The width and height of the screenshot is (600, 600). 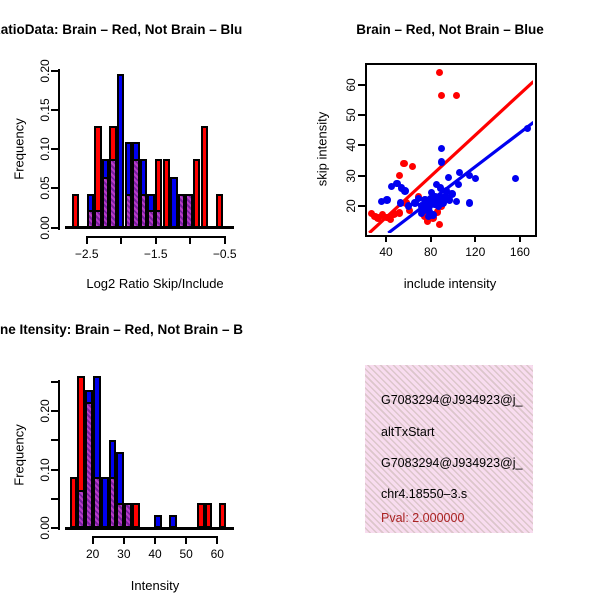 What do you see at coordinates (124, 553) in the screenshot?
I see `x-tick-label: 30` at bounding box center [124, 553].